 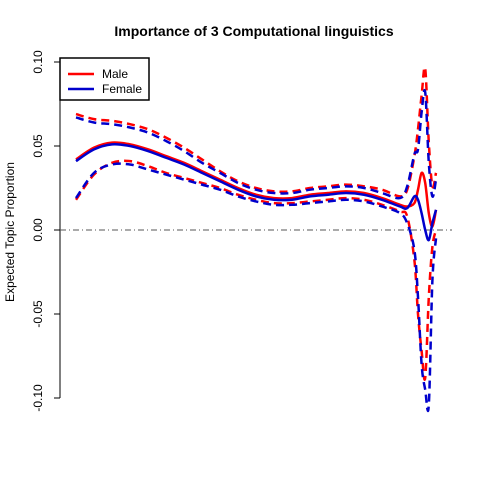 I want to click on legend-label-female: Female, so click(x=122, y=89).